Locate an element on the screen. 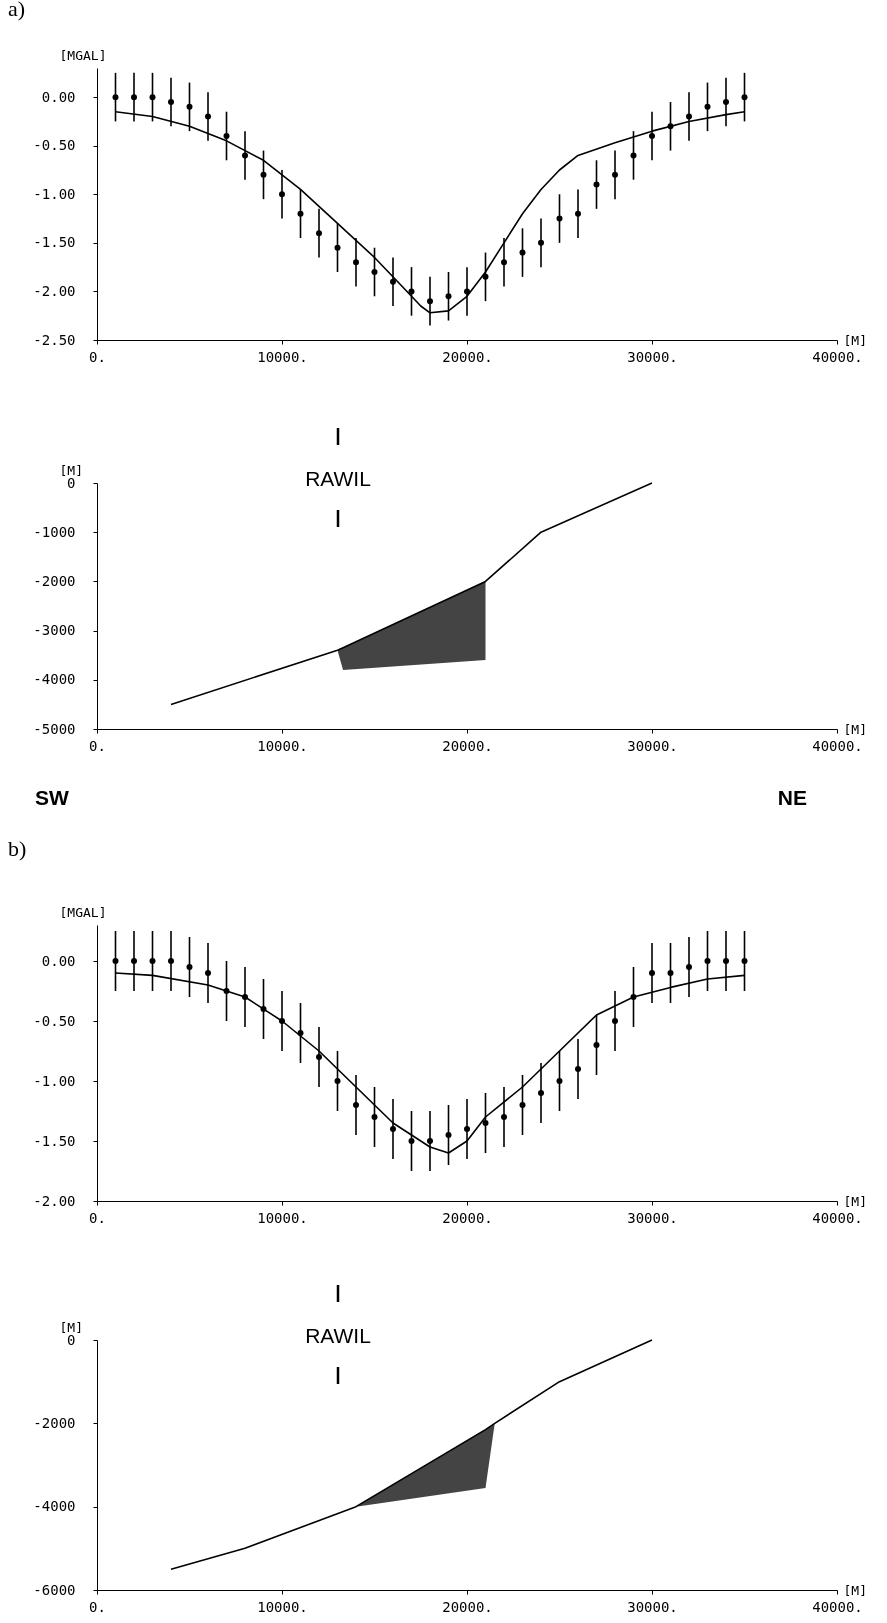 This screenshot has height=1623, width=887. y-tick-label: -6000 is located at coordinates (54, 1589).